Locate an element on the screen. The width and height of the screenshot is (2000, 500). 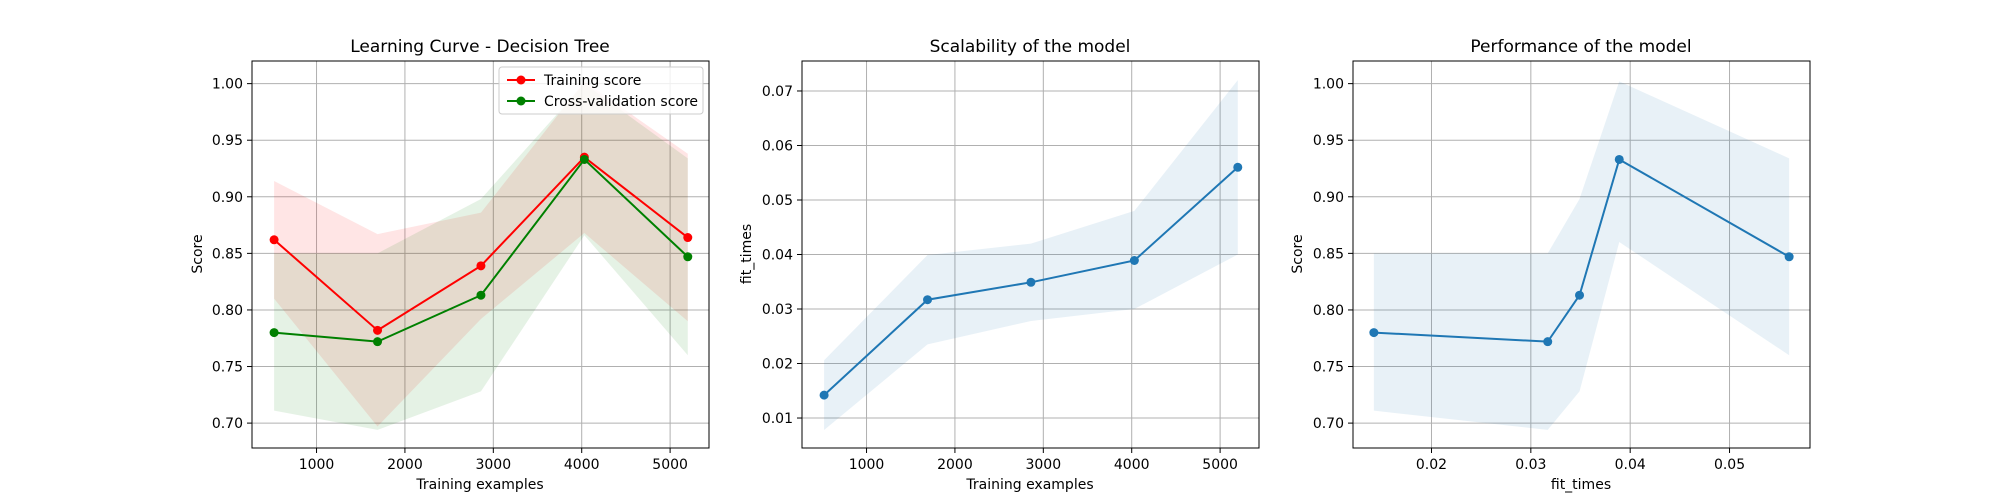
legend: Training score Cross-validation score is located at coordinates (601, 90).